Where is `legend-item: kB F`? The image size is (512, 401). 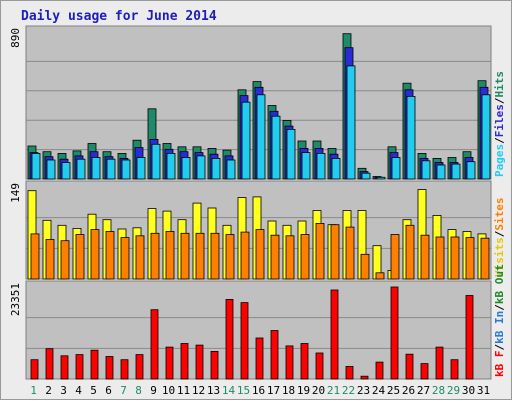
legend-item: kB F is located at coordinates (499, 364).